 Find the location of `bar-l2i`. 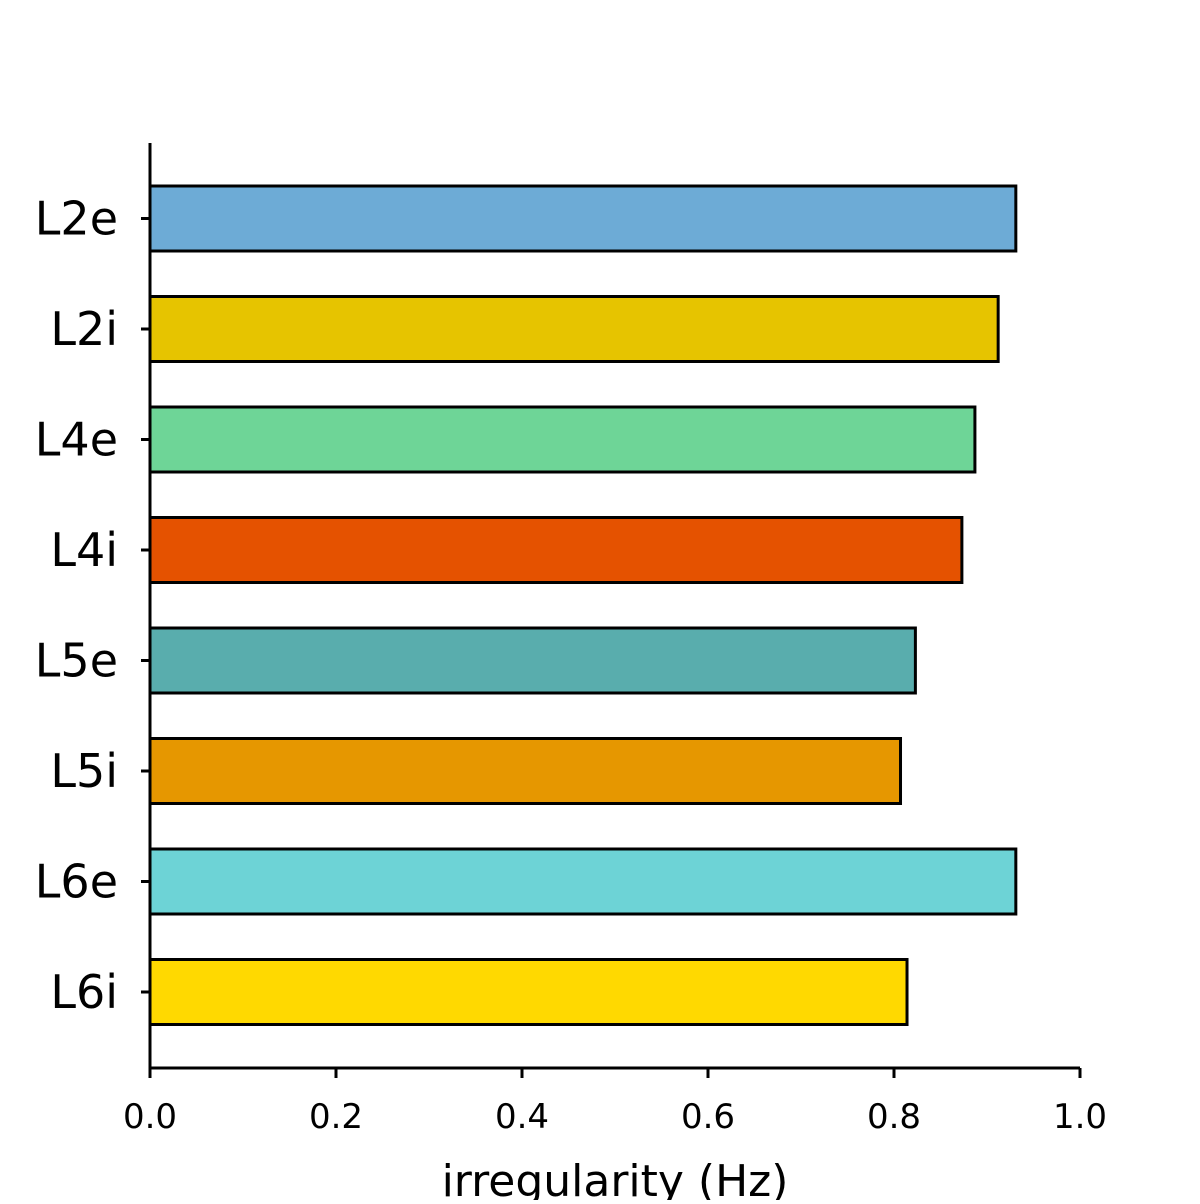

bar-l2i is located at coordinates (574, 329).